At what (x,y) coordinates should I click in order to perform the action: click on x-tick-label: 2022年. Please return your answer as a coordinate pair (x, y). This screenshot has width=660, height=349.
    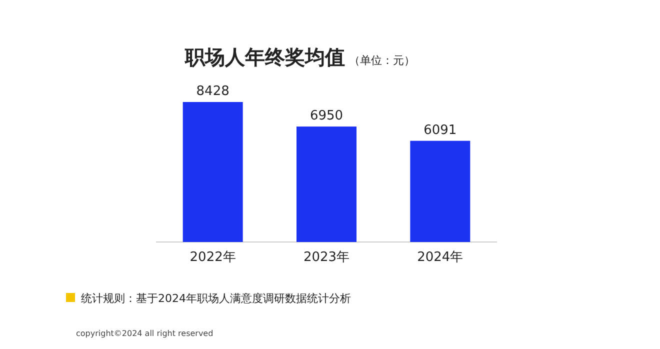
    Looking at the image, I should click on (213, 257).